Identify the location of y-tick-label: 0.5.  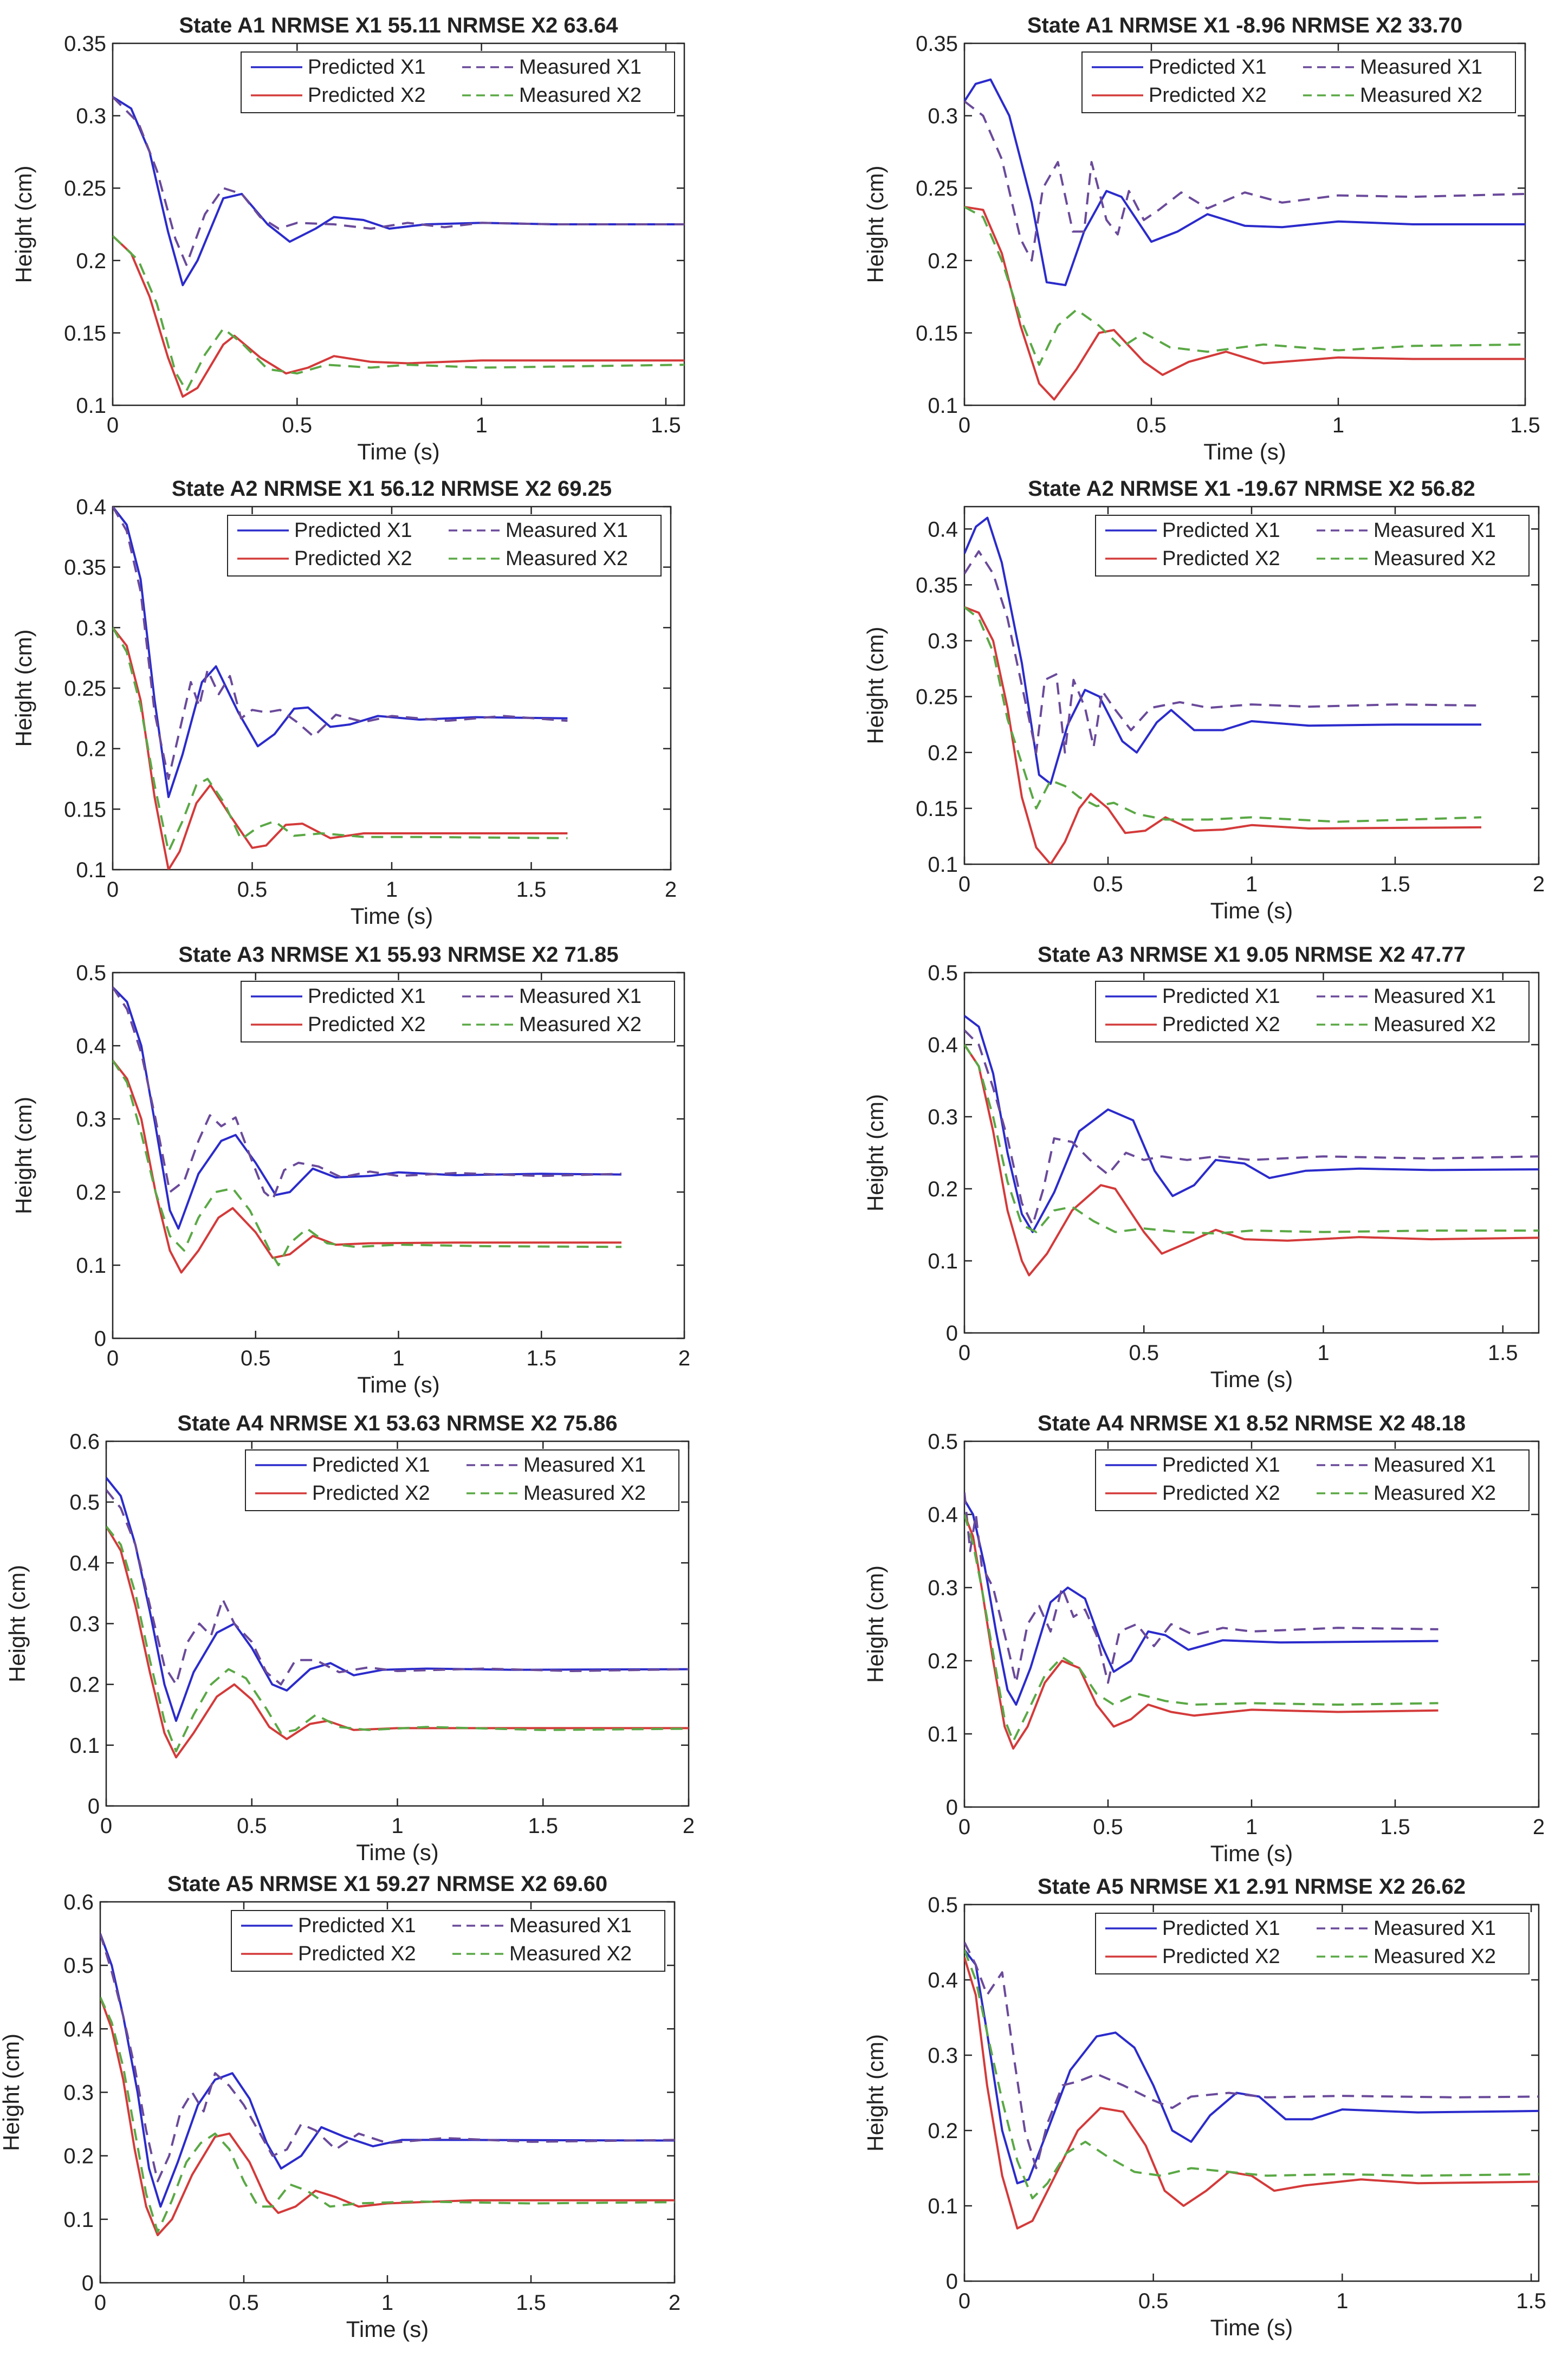
(943, 1905).